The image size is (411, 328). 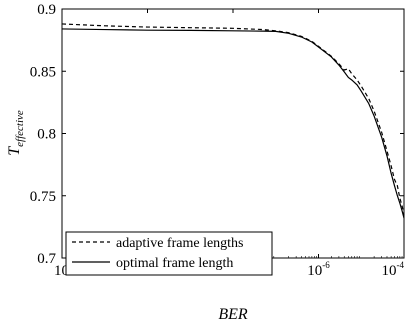 I want to click on x-tick-label: 10⁻⁴, so click(x=393, y=269).